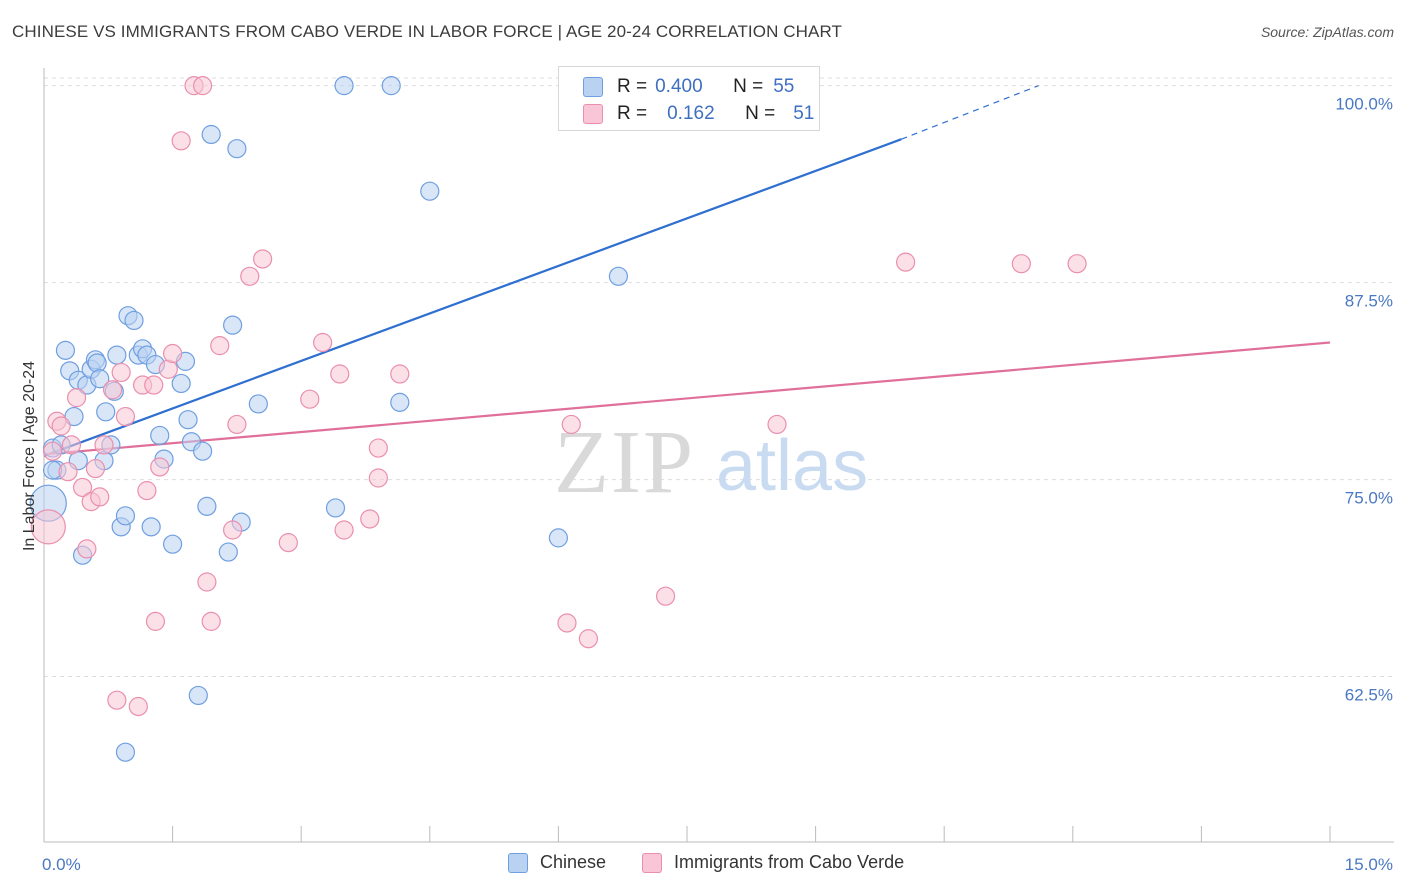 This screenshot has height=892, width=1406. What do you see at coordinates (29, 456) in the screenshot?
I see `y-axis-title: In Labor Force | Age 20-24` at bounding box center [29, 456].